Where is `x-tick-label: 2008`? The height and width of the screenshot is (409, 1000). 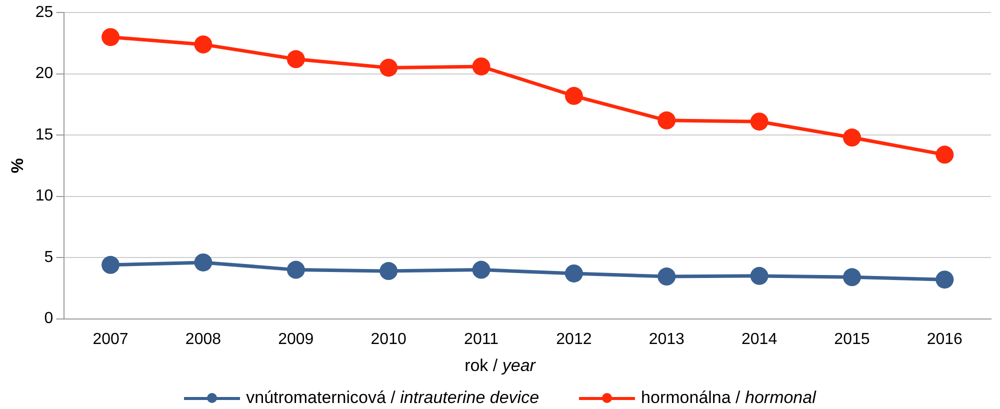 x-tick-label: 2008 is located at coordinates (203, 339).